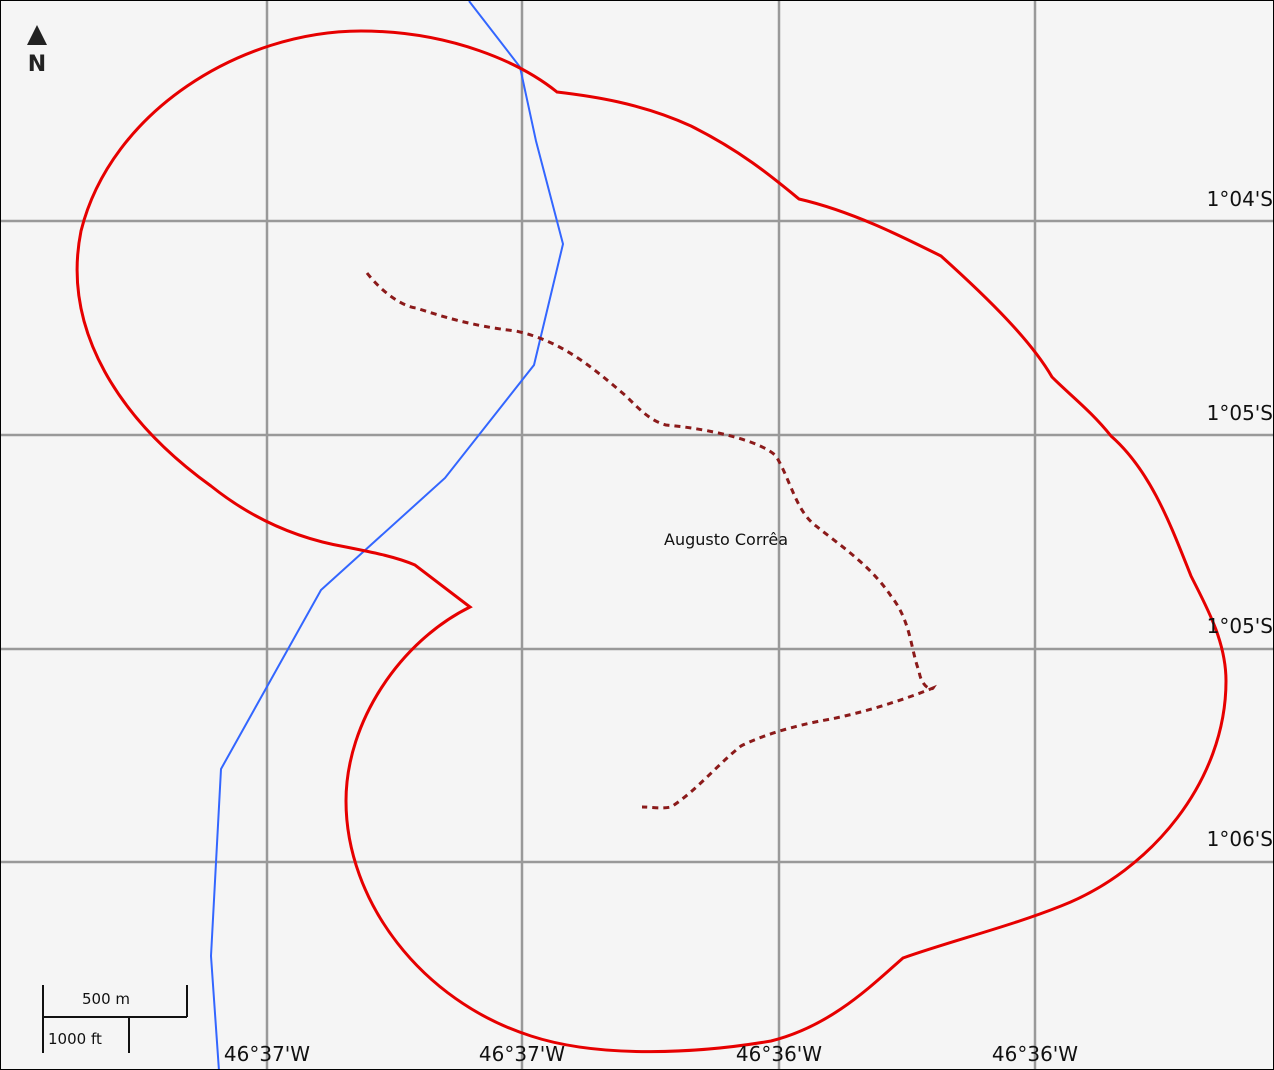 The width and height of the screenshot is (1274, 1070). Describe the element at coordinates (1240, 839) in the screenshot. I see `latitude-label: 1°06'S` at that location.